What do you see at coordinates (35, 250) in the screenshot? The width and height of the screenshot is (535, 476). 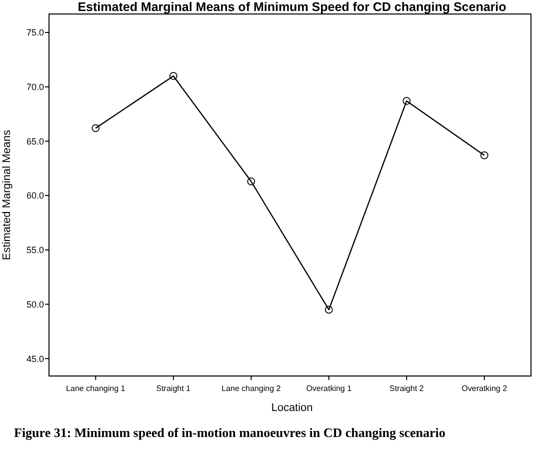 I see `y-tick-label: 55.0` at bounding box center [35, 250].